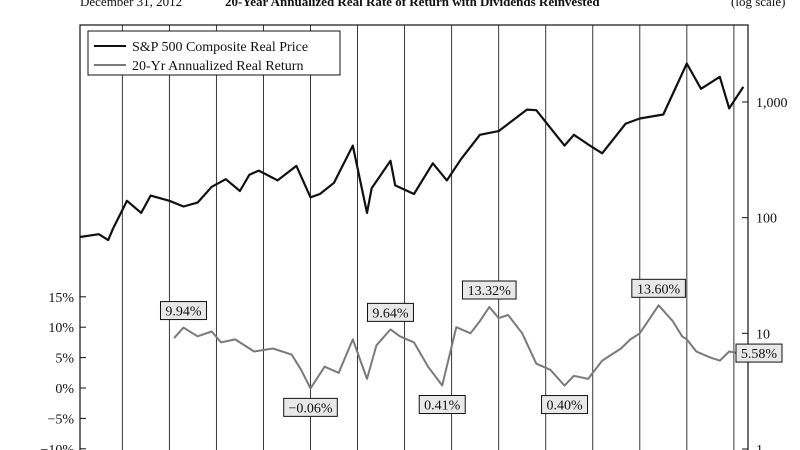  I want to click on annotation-label: 5.58%, so click(759, 354).